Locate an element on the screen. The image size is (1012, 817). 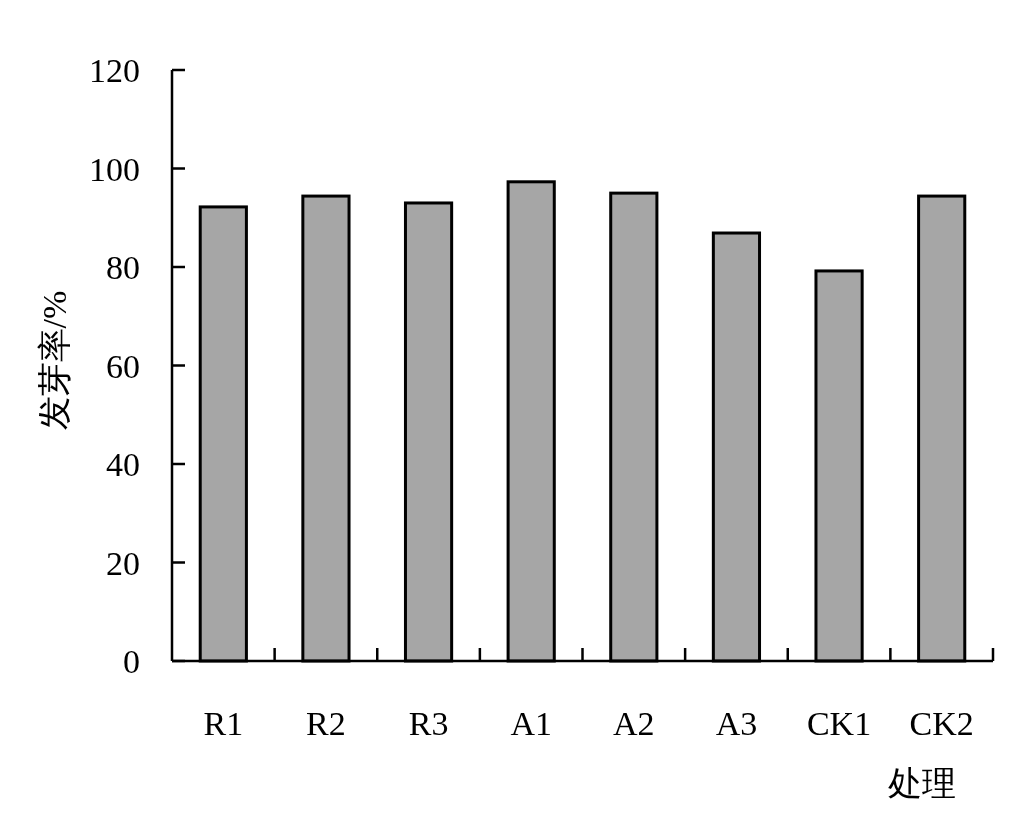
x-tick-label: R1 is located at coordinates (223, 723).